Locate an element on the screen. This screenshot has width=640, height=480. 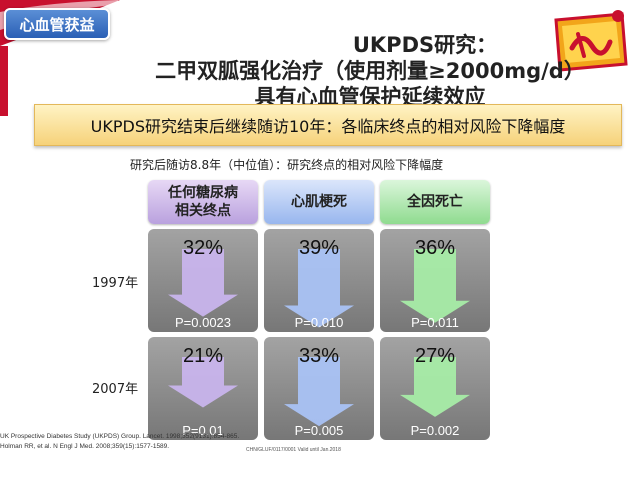
p-value: P=0.010 is located at coordinates (319, 322).